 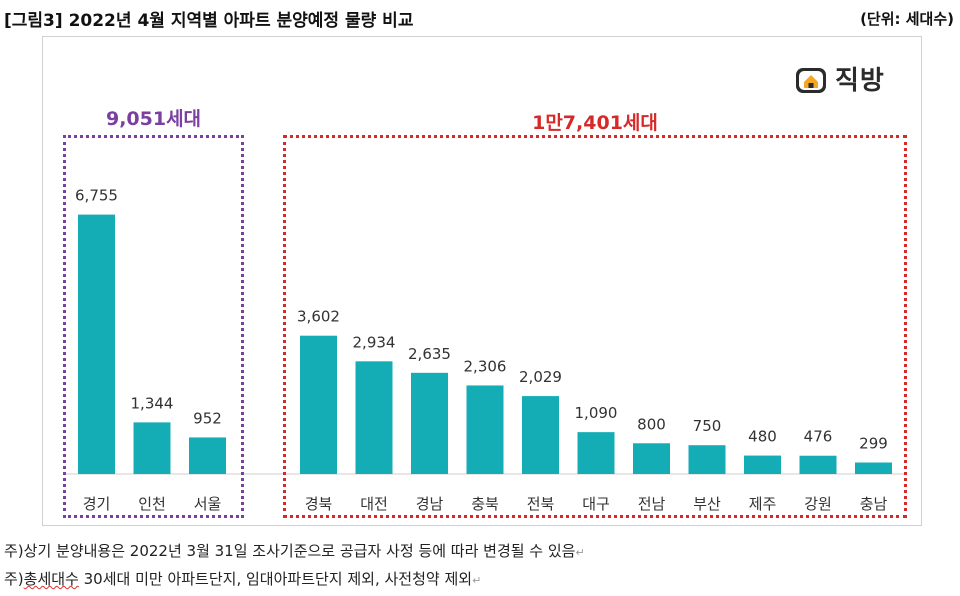 I want to click on logo: 직방, so click(x=840, y=78).